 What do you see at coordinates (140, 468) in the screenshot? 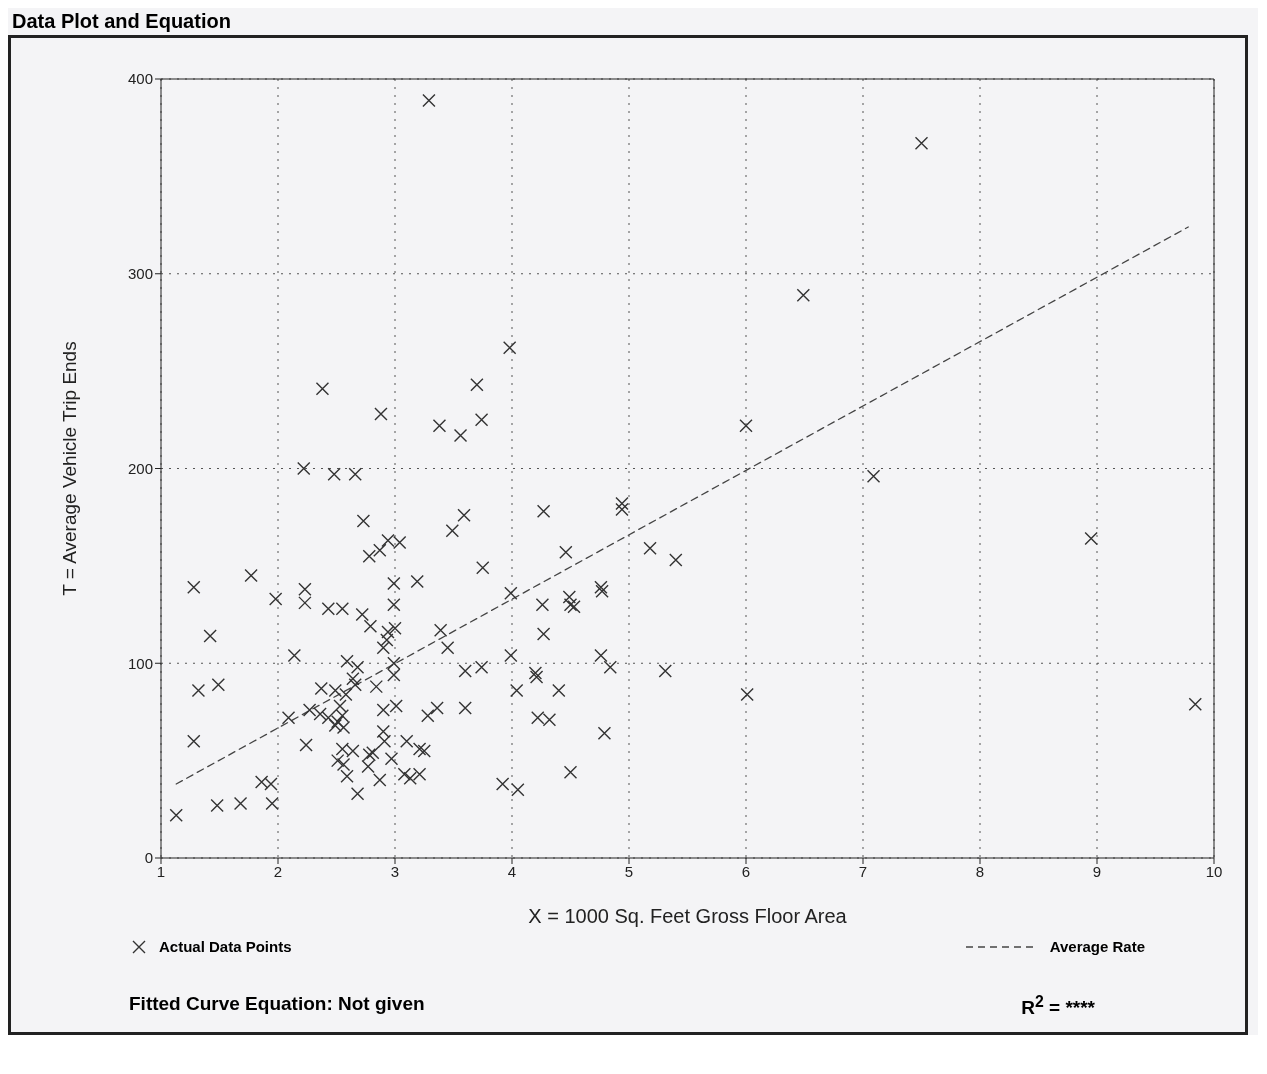
I see `y-tick-label: 200` at bounding box center [140, 468].